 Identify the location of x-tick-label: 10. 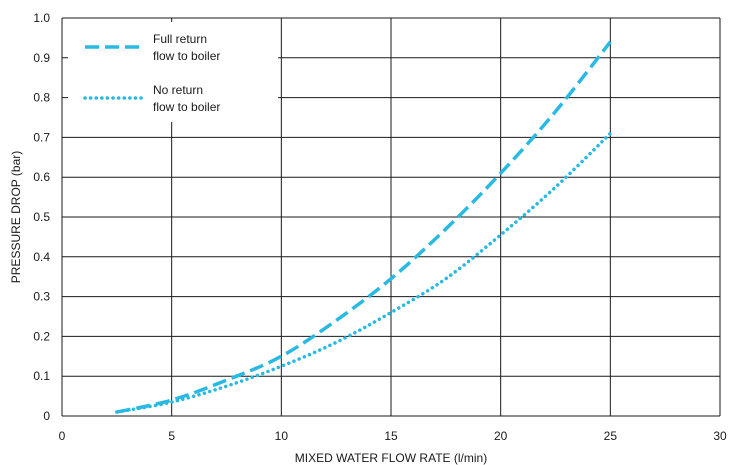
(282, 436).